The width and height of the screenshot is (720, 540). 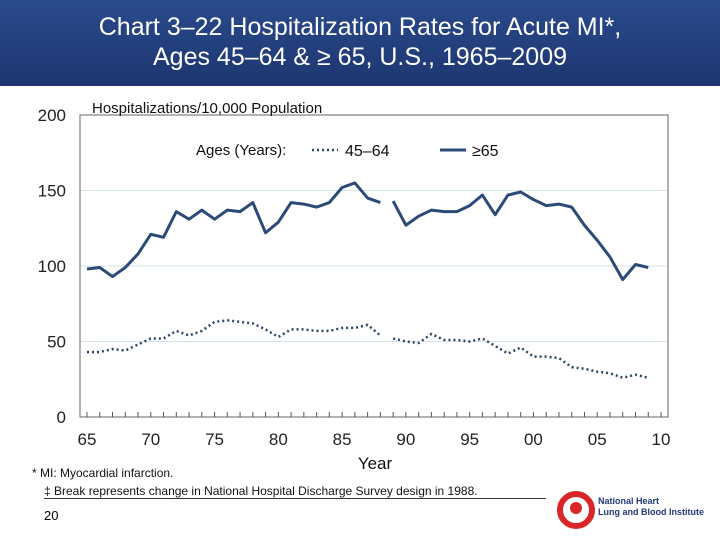 What do you see at coordinates (52, 266) in the screenshot?
I see `y-tick-label: 100` at bounding box center [52, 266].